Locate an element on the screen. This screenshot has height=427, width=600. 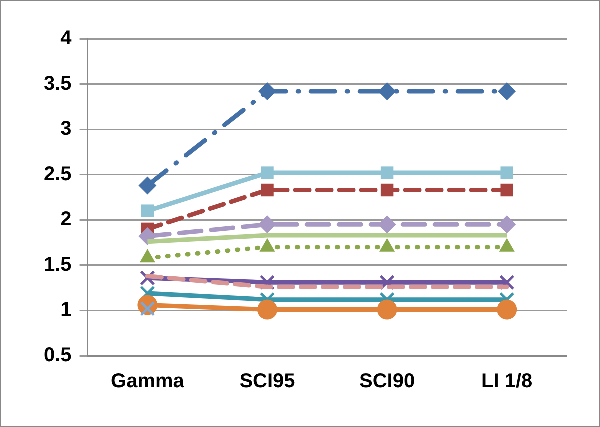
x-tick-label: LI 1/8 is located at coordinates (507, 381).